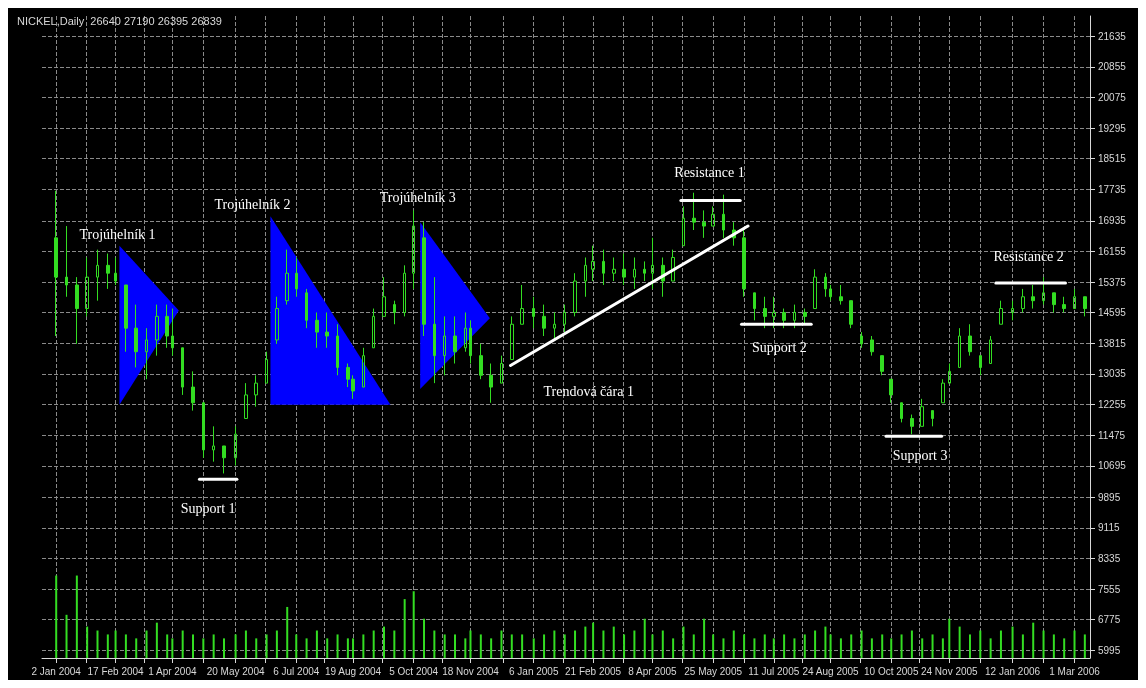 This screenshot has width=1146, height=688. What do you see at coordinates (1112, 221) in the screenshot?
I see `y-tick-label: 16935` at bounding box center [1112, 221].